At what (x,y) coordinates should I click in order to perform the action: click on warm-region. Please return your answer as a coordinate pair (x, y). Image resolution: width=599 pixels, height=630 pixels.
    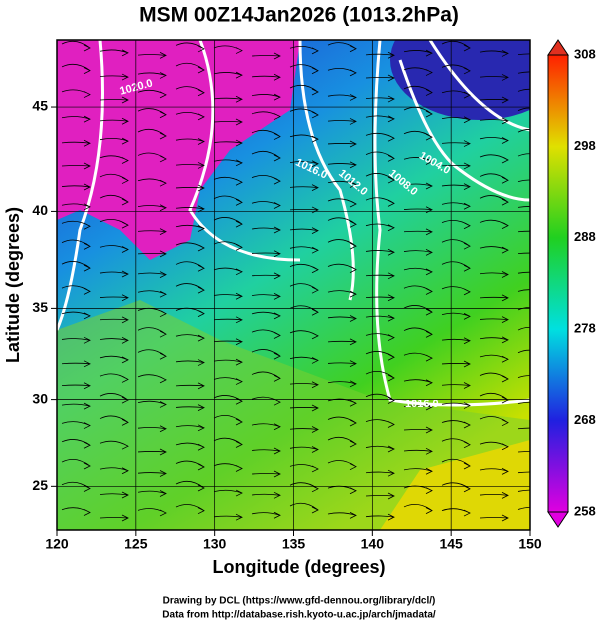
    Looking at the image, I should click on (455, 485).